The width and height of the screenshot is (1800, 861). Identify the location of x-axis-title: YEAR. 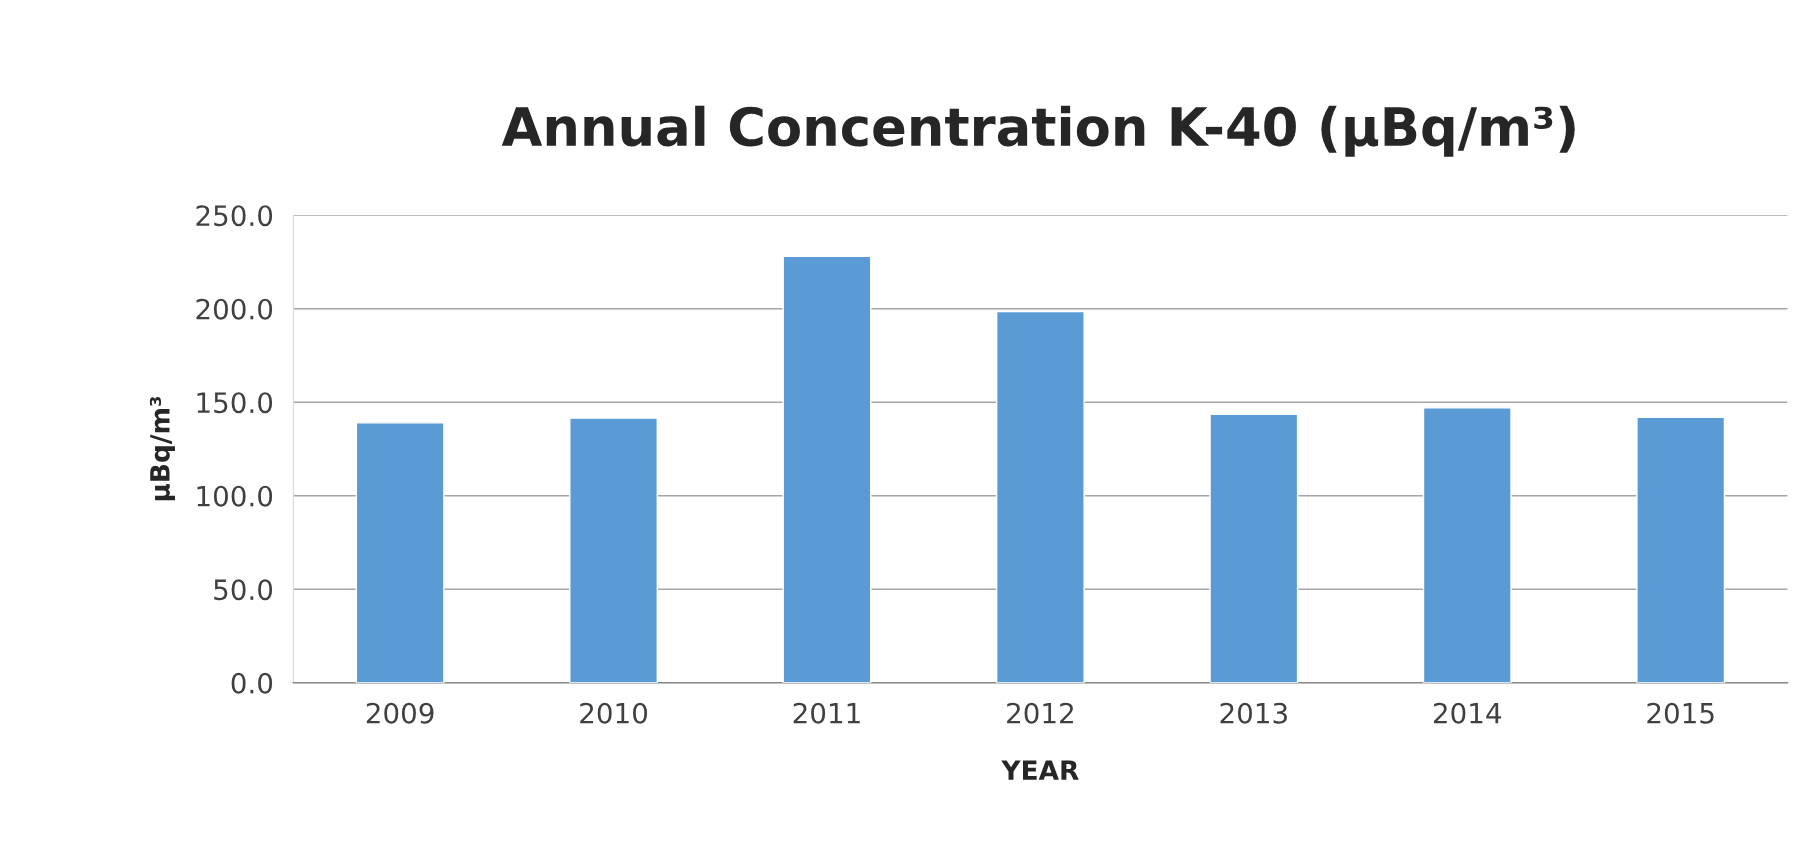
(1040, 770).